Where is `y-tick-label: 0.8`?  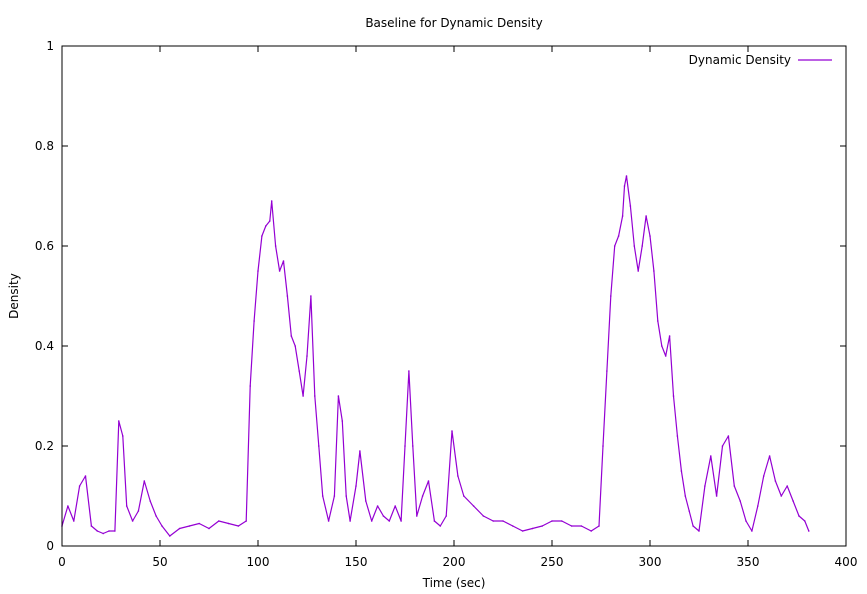
y-tick-label: 0.8 is located at coordinates (44, 146).